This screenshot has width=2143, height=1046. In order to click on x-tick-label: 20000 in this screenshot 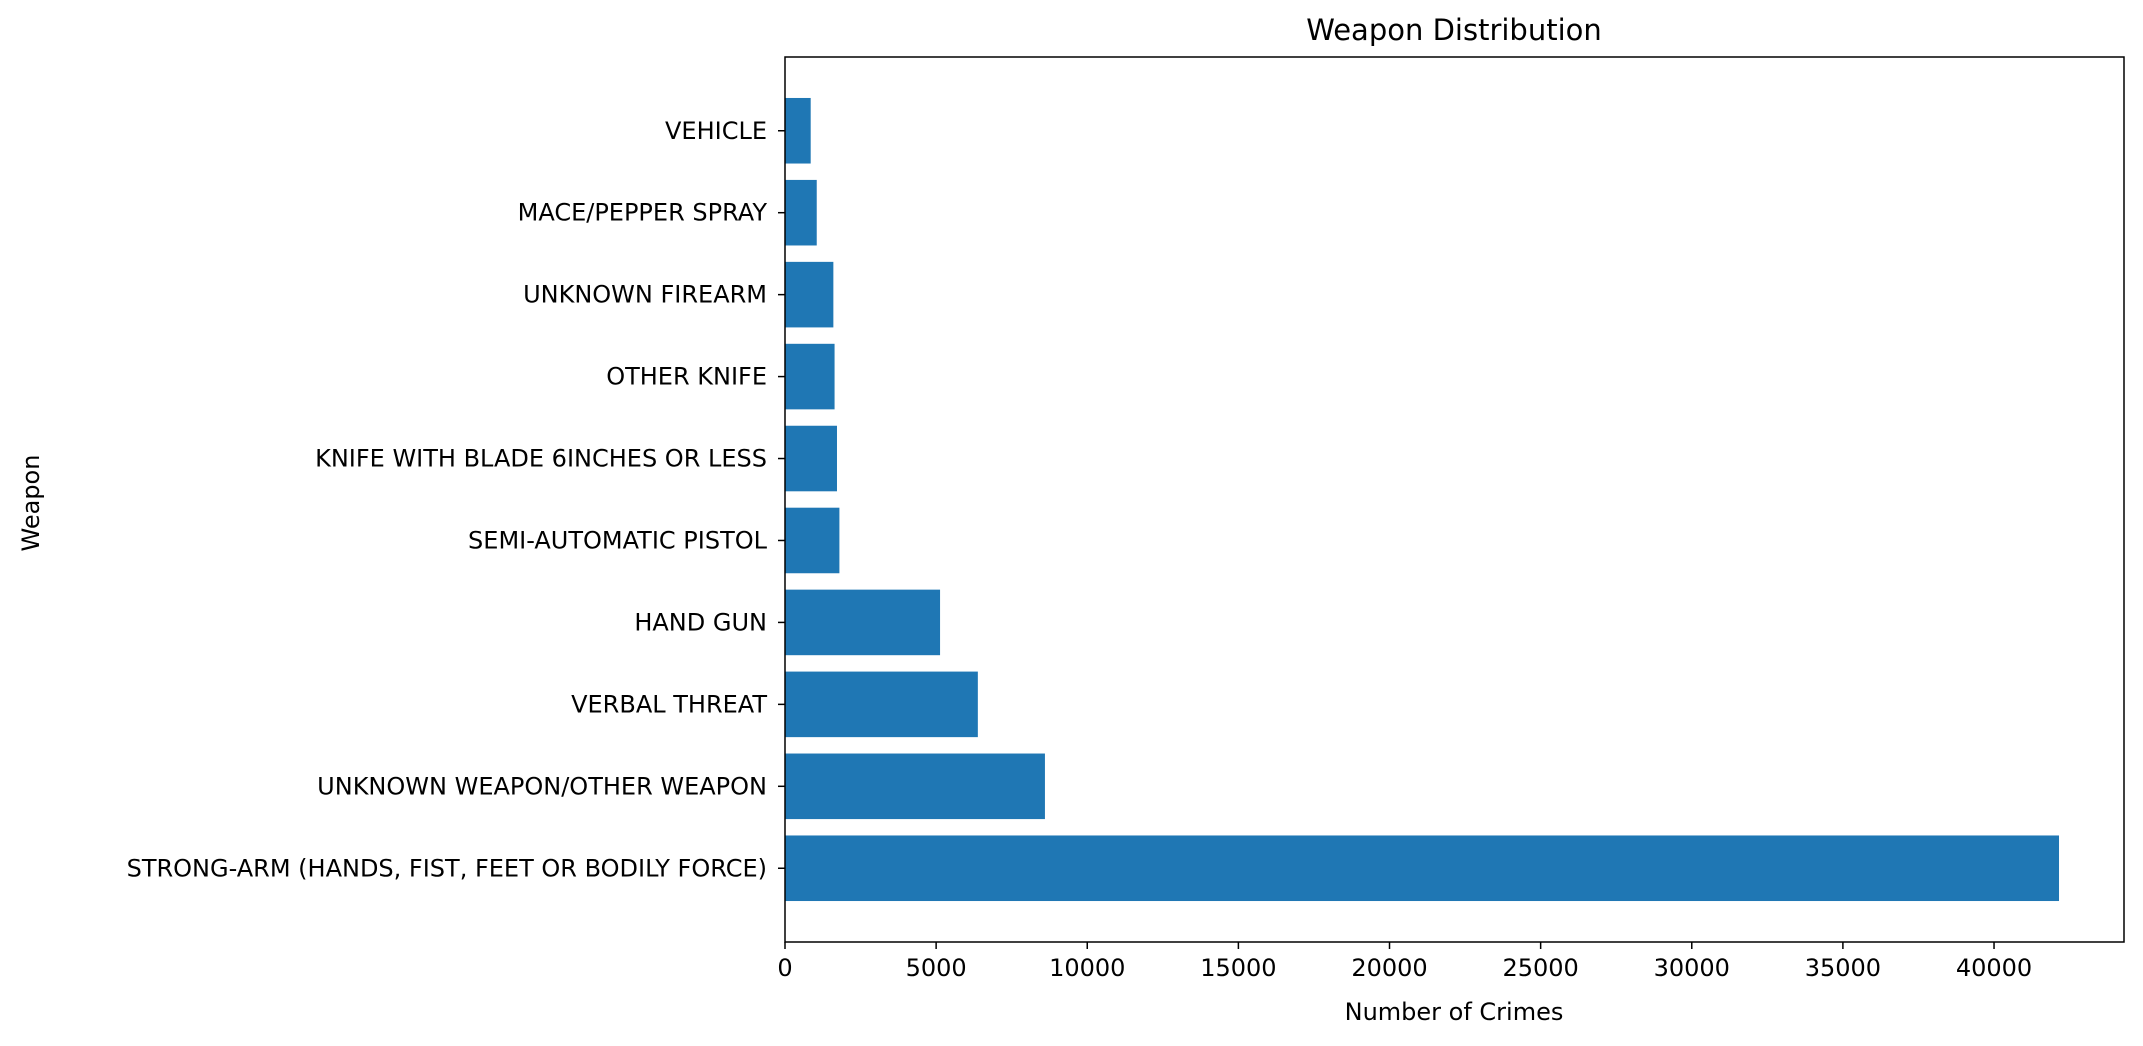, I will do `click(1389, 968)`.